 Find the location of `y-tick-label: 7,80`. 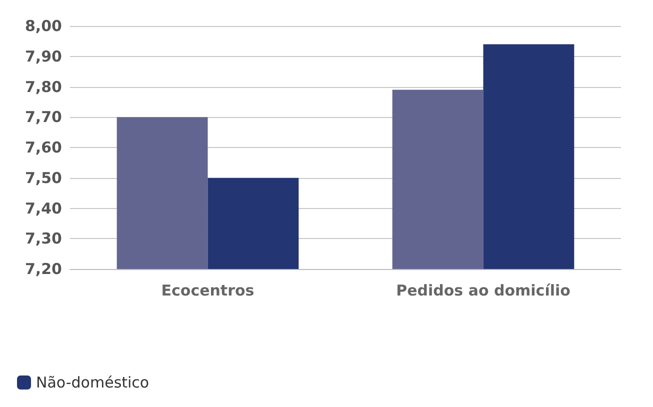

y-tick-label: 7,80 is located at coordinates (43, 87).